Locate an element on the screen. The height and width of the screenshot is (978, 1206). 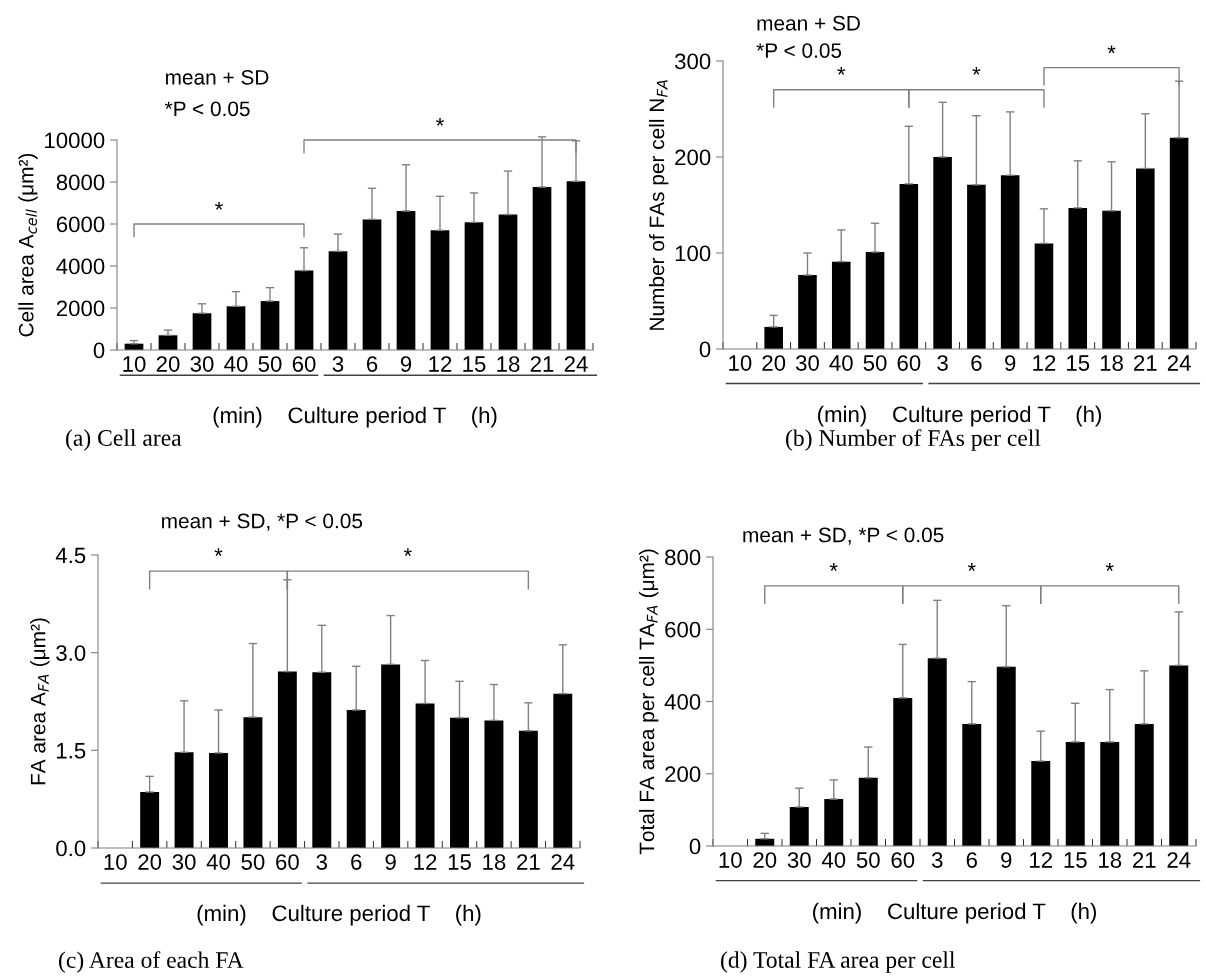
y-tick-label: 6000 is located at coordinates (80, 224).